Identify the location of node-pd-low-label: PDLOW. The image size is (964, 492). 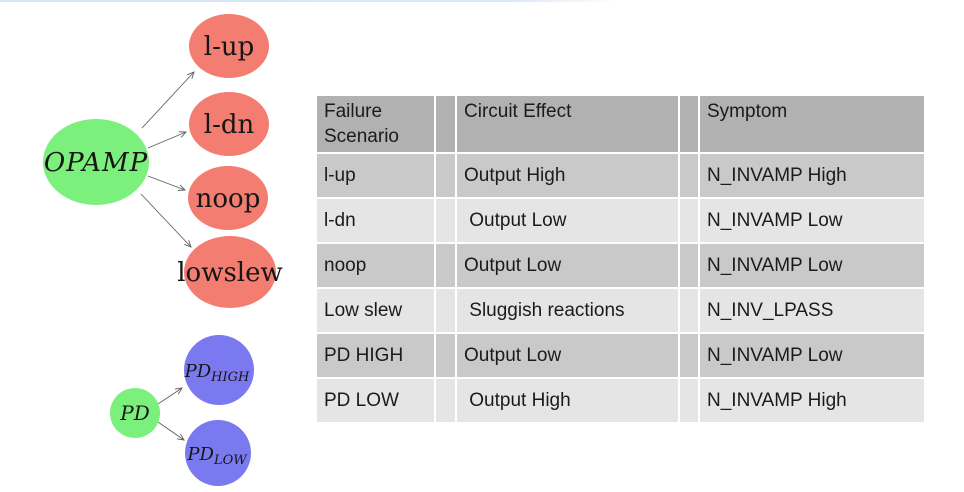
(217, 456).